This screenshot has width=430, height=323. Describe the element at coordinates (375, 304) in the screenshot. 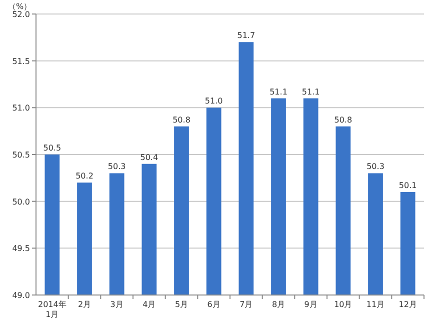

I see `x-tick-label: 11月` at that location.